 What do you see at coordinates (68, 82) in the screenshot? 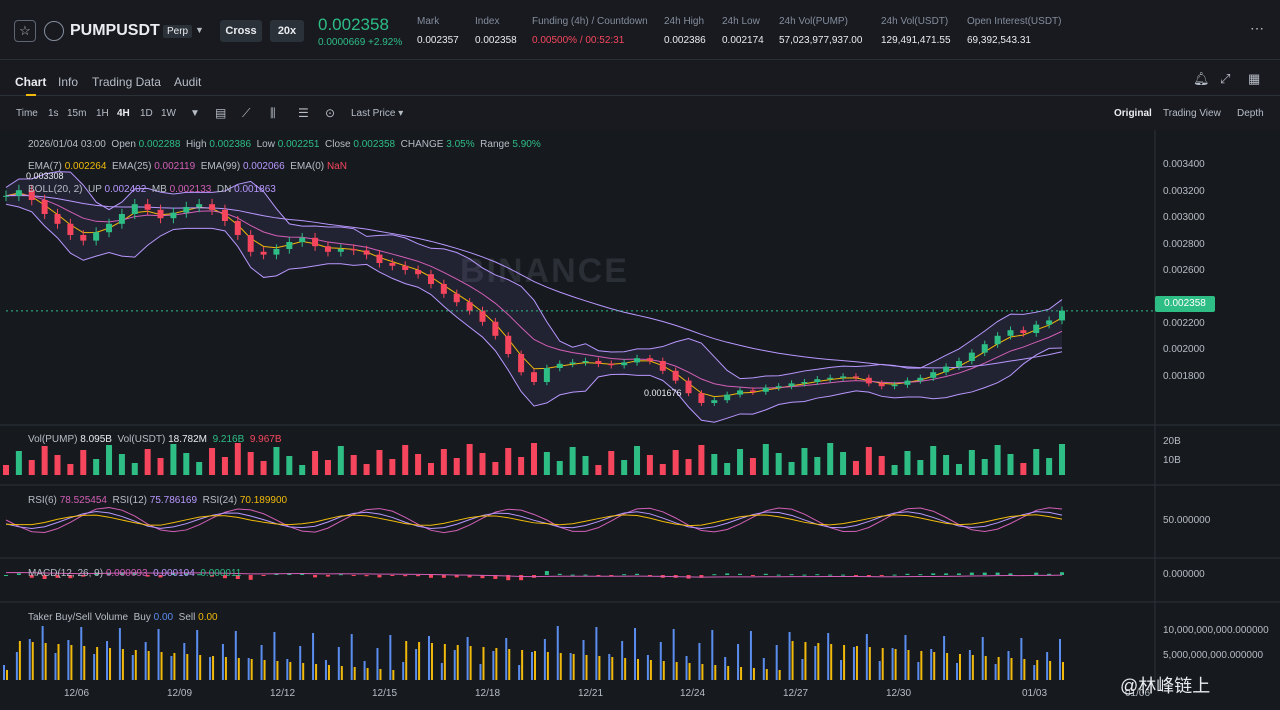
I see `tab-info: Info` at bounding box center [68, 82].